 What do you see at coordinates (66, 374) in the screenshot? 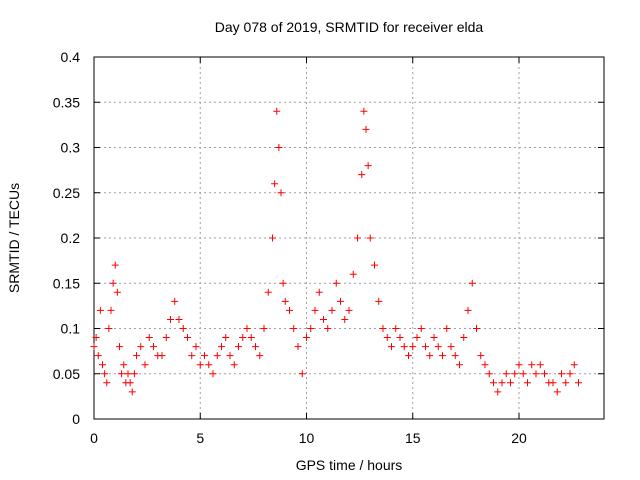
I see `y-tick-label: 0.05` at bounding box center [66, 374].